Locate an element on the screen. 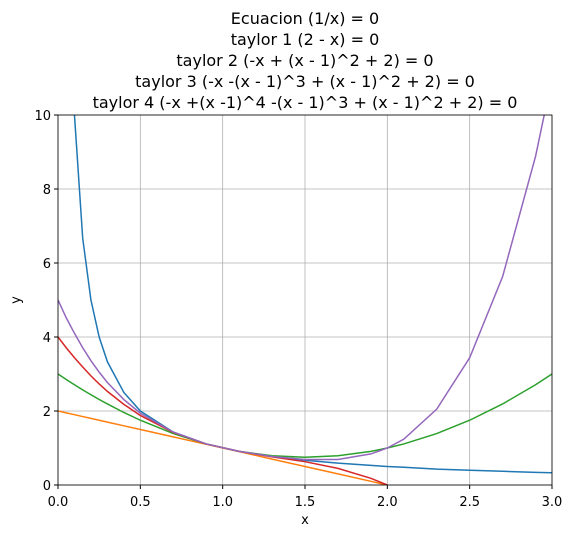 Image resolution: width=573 pixels, height=538 pixels. chart-title: taylor 2 (-x + (x - 1)^2 + 2) = 0 is located at coordinates (304, 60).